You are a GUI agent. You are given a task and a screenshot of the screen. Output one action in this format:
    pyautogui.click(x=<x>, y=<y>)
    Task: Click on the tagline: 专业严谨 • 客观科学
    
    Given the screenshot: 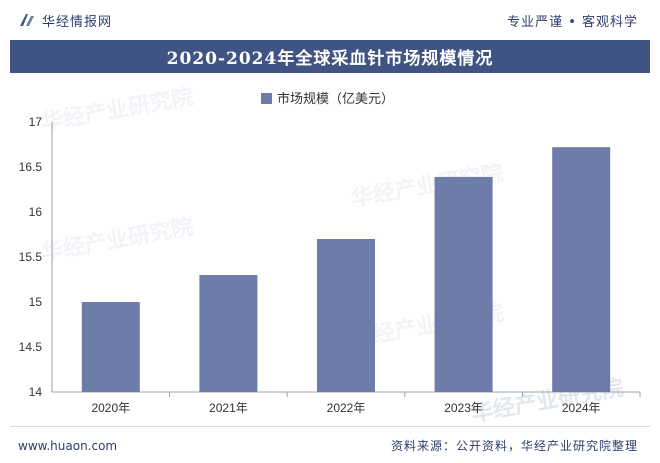 What is the action you would take?
    pyautogui.click(x=572, y=22)
    